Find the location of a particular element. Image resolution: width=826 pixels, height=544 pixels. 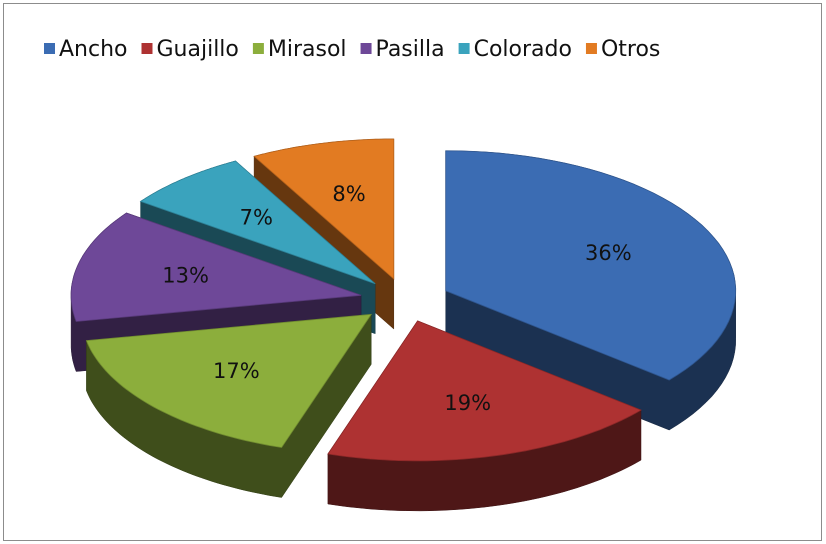

legend-text: Mirasol is located at coordinates (307, 49).